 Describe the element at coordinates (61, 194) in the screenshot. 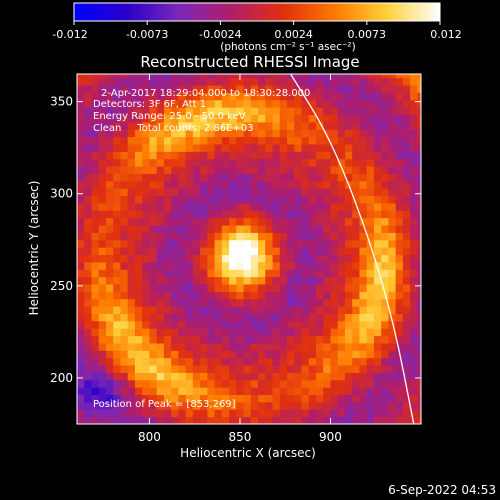

I see `y-tick-label: 300` at that location.